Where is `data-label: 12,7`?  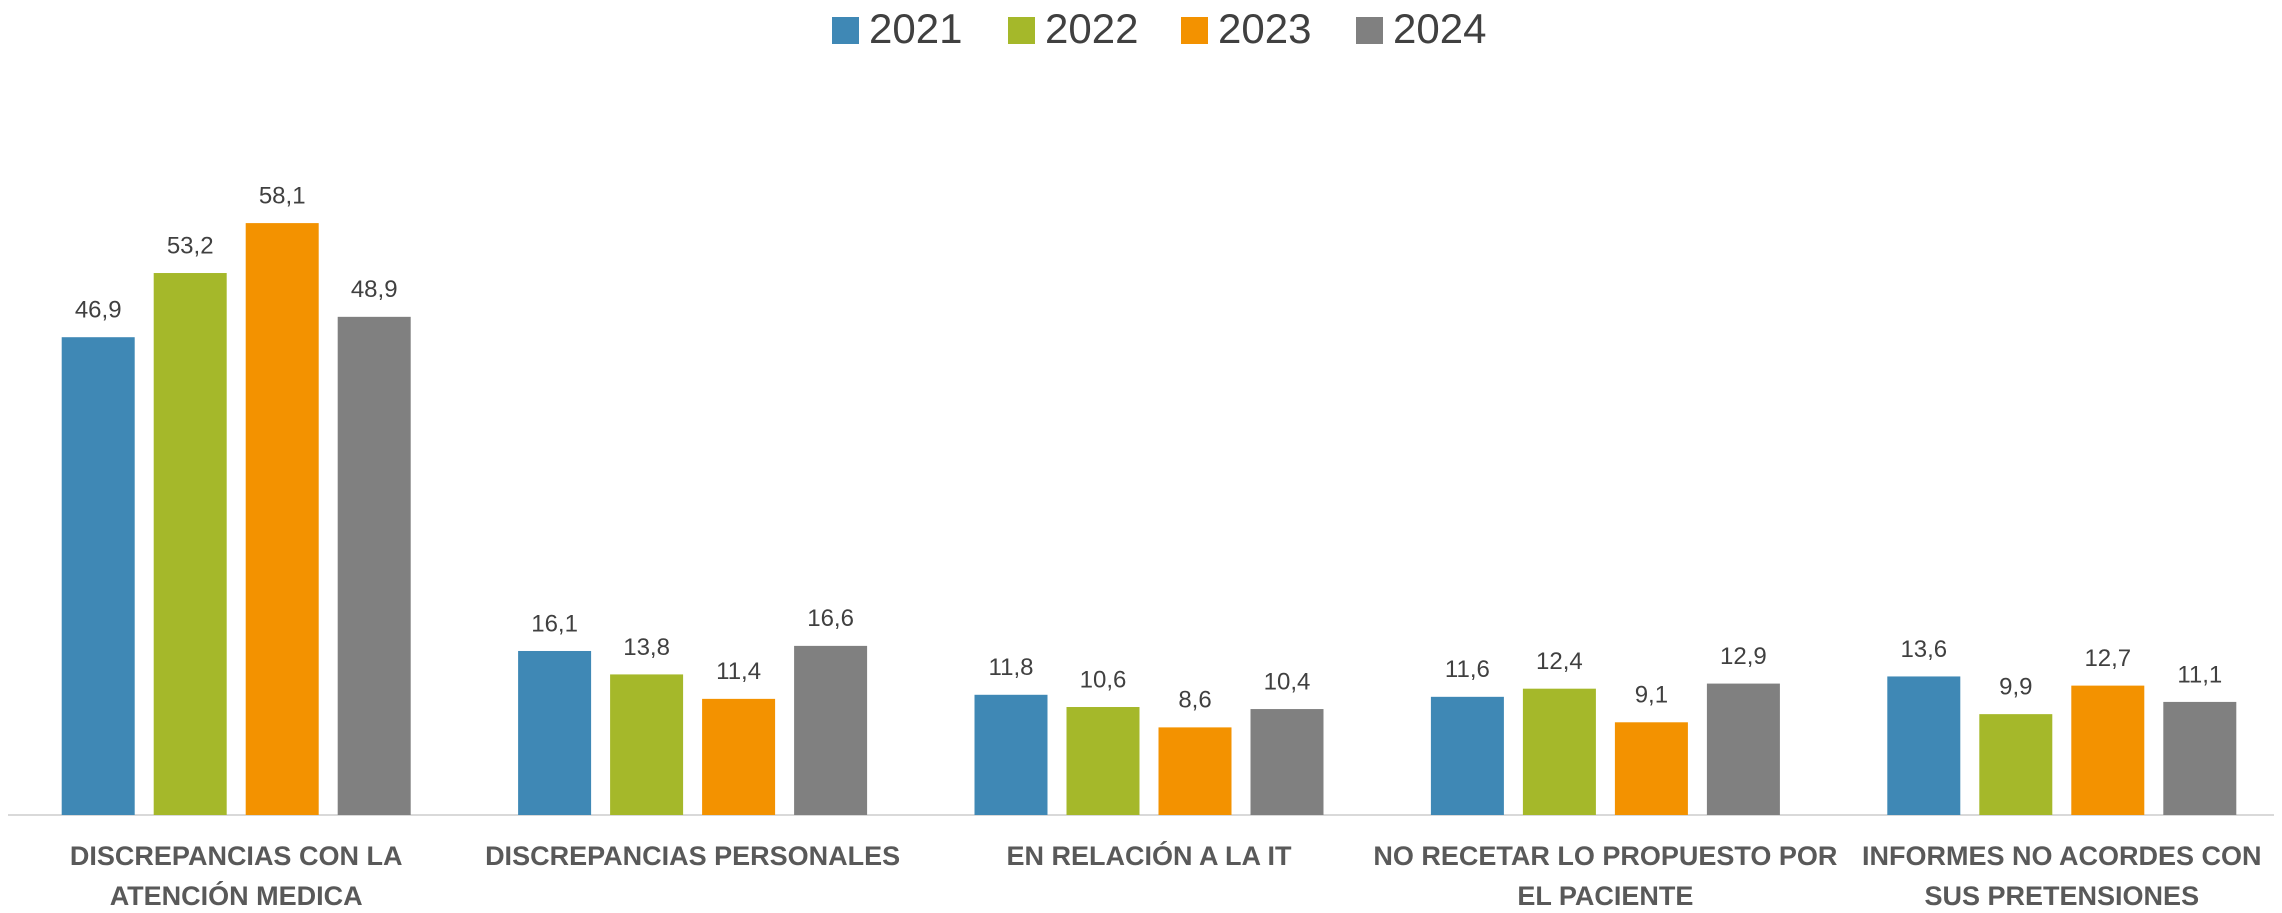
data-label: 12,7 is located at coordinates (2107, 658).